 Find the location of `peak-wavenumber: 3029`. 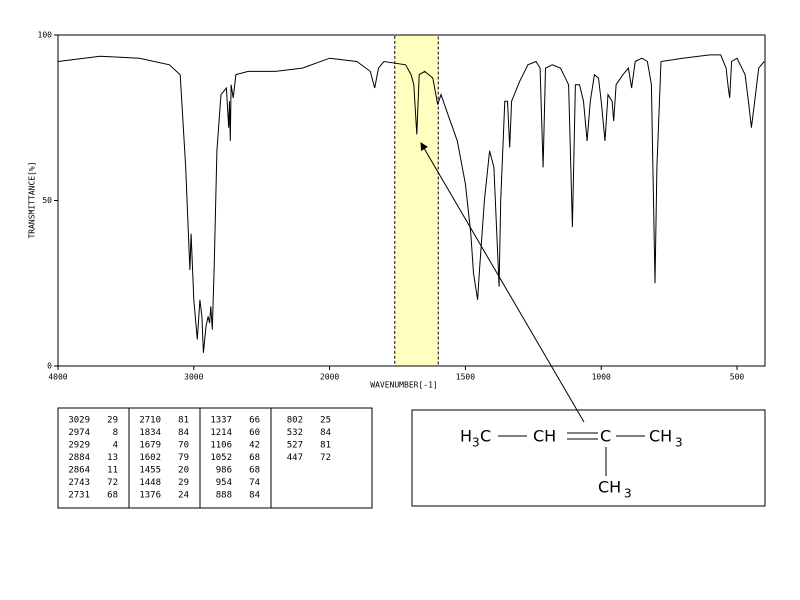

peak-wavenumber: 3029 is located at coordinates (79, 421).